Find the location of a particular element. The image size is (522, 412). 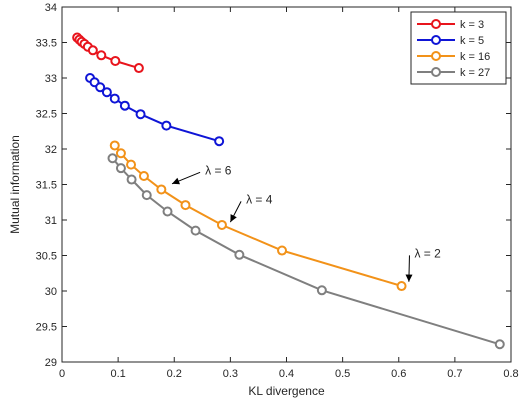

x-tick-label: 0.4 is located at coordinates (286, 374).